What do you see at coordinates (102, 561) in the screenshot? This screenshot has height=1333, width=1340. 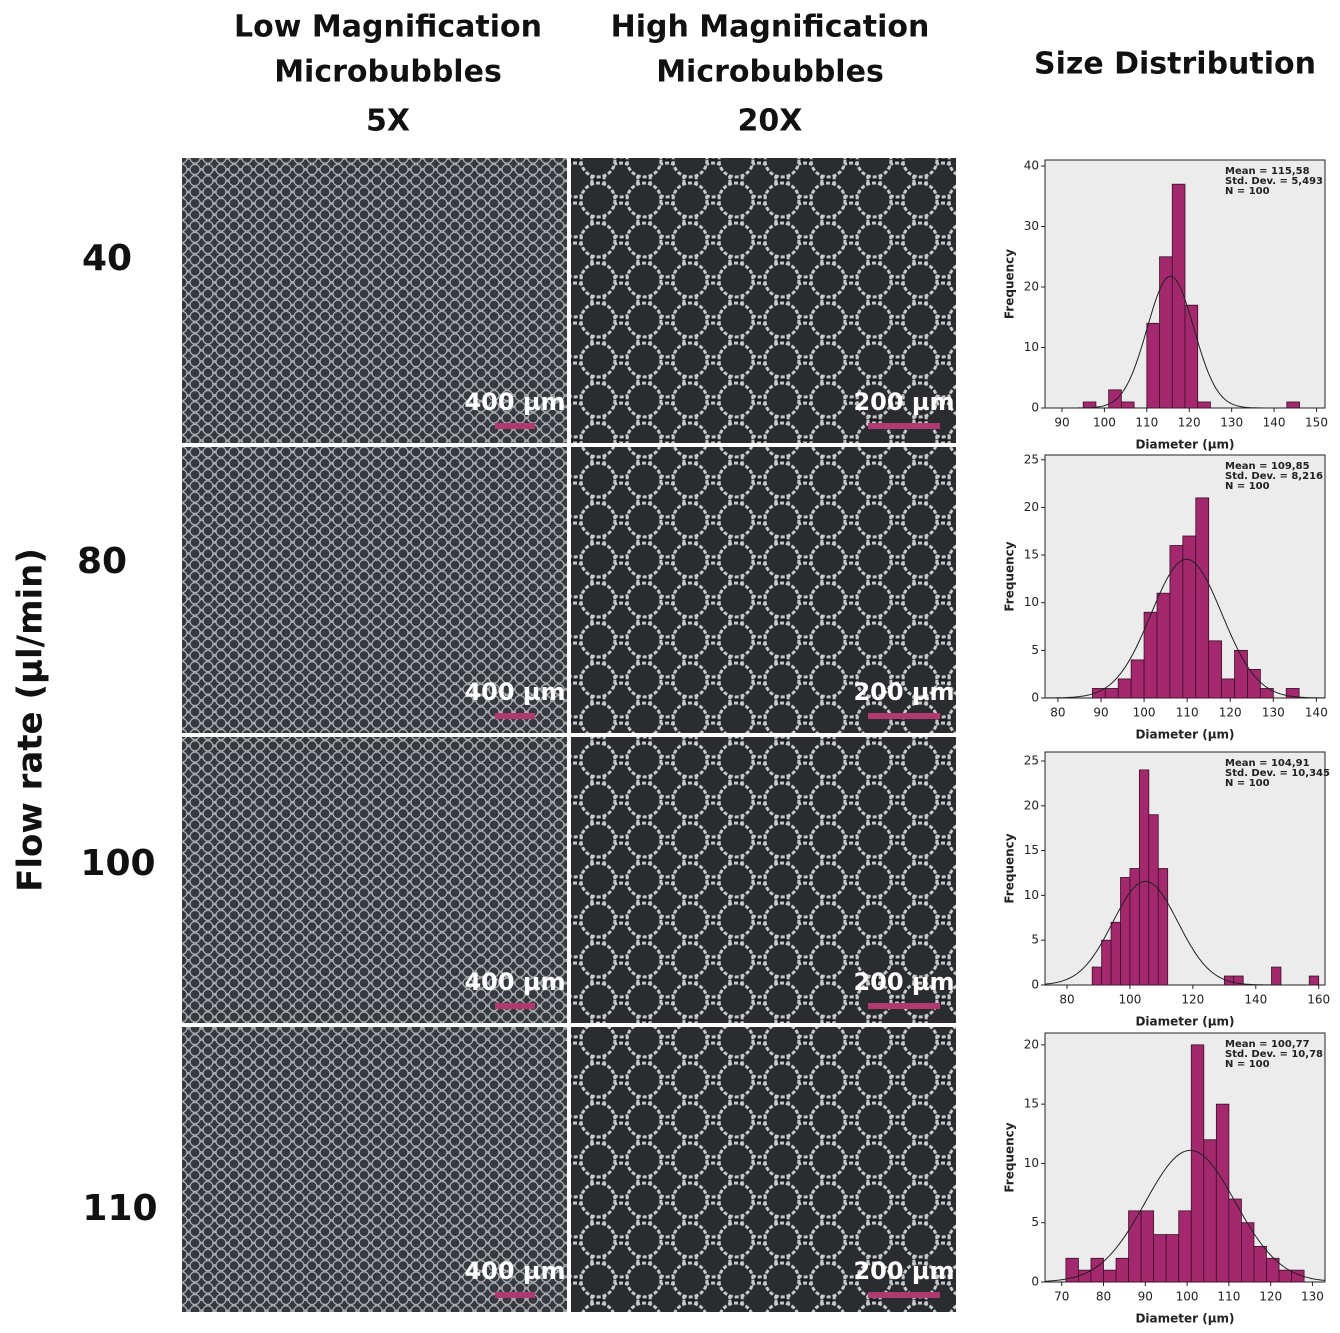 I see `row-label: 80` at bounding box center [102, 561].